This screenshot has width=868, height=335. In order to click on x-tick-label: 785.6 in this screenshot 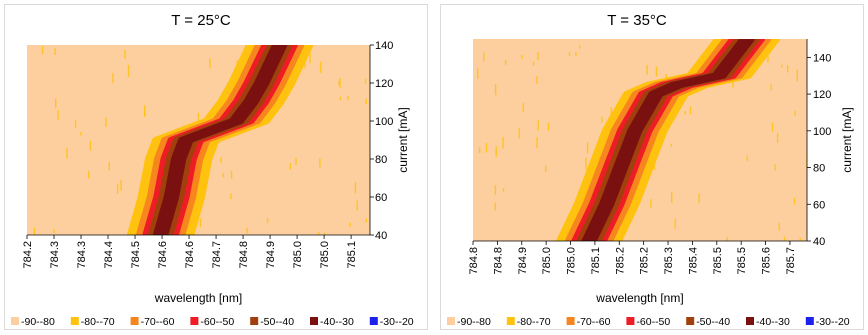, I will do `click(767, 261)`.